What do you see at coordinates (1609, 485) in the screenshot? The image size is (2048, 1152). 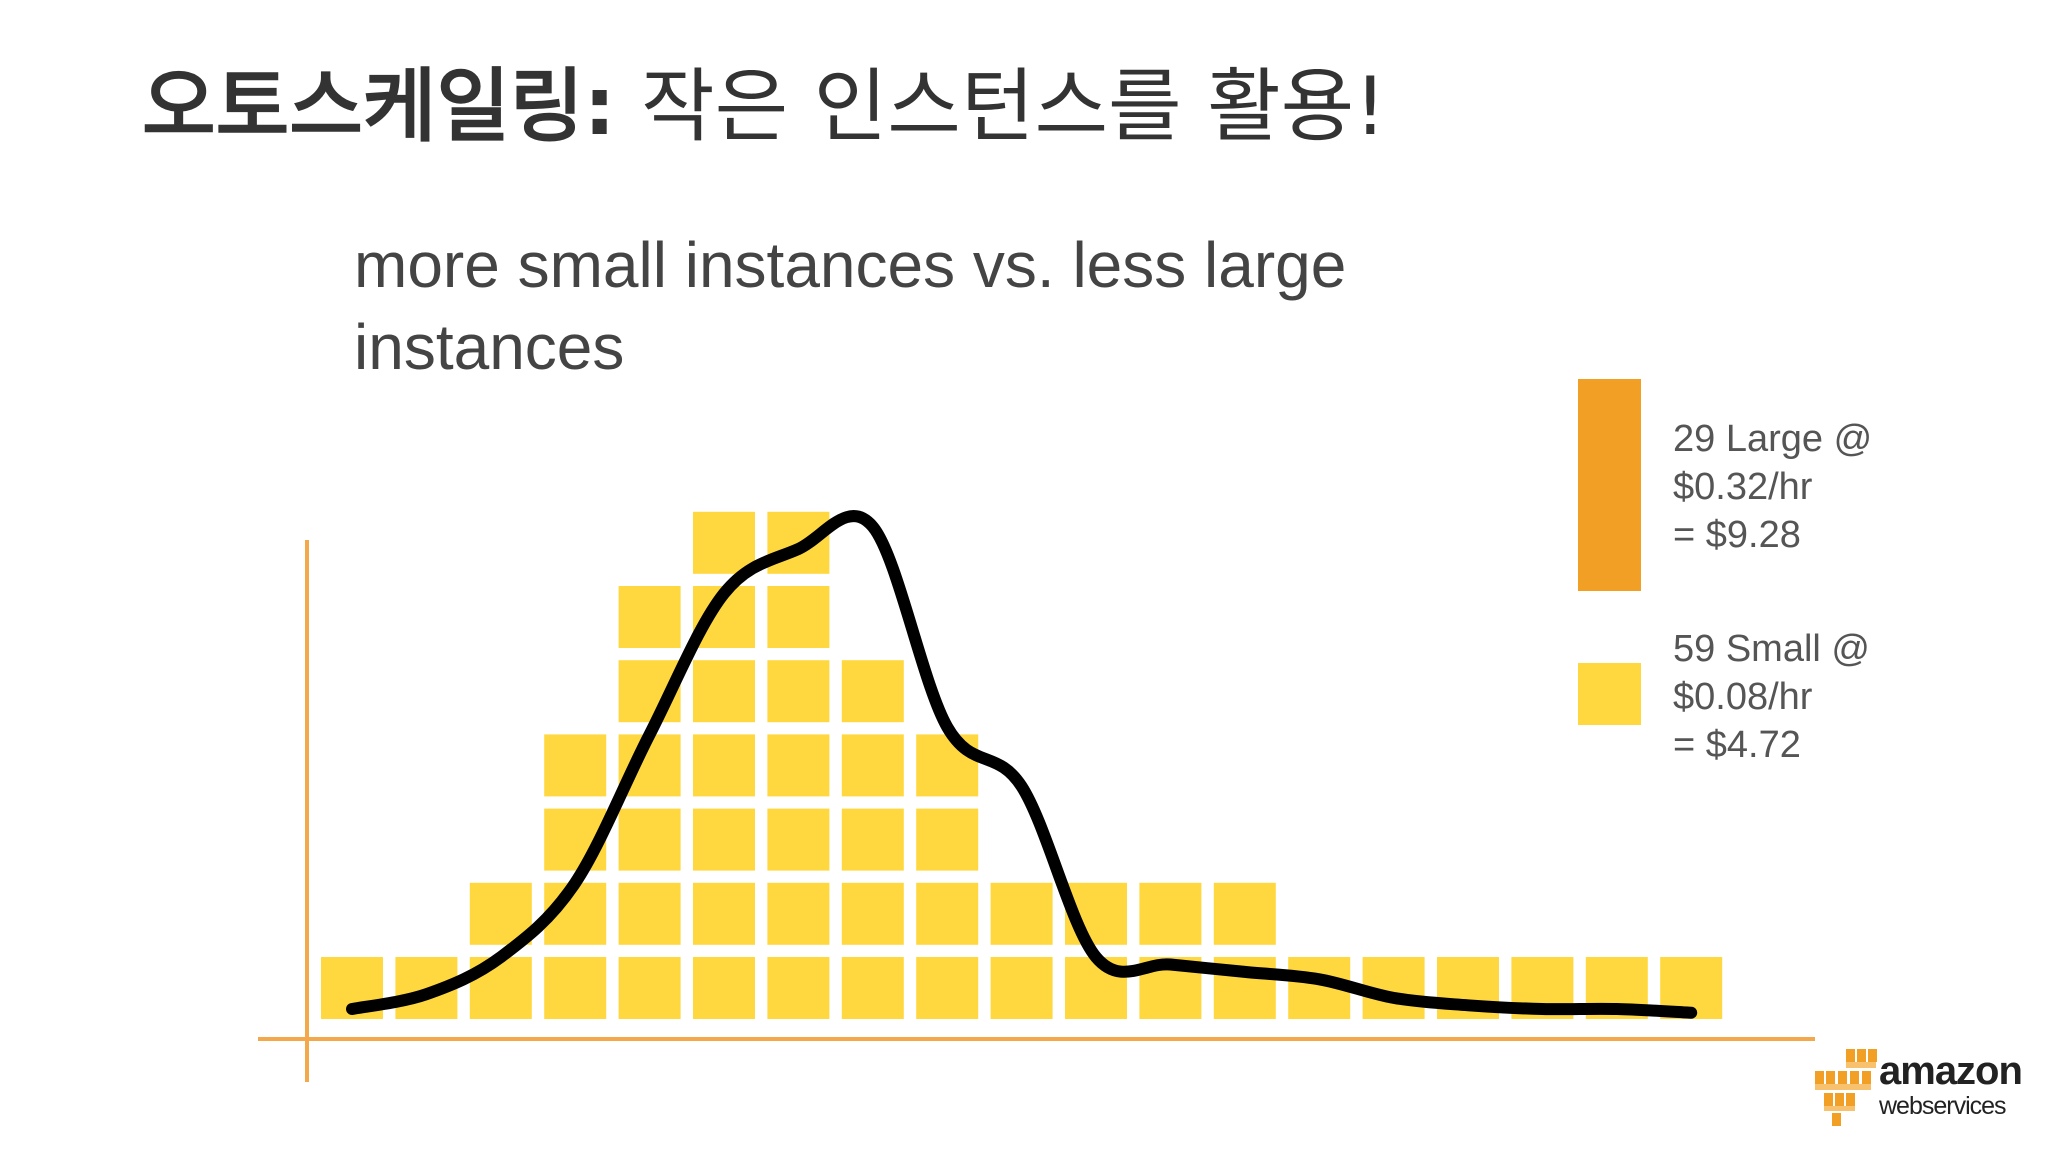 I see `legend-large-swatch` at bounding box center [1609, 485].